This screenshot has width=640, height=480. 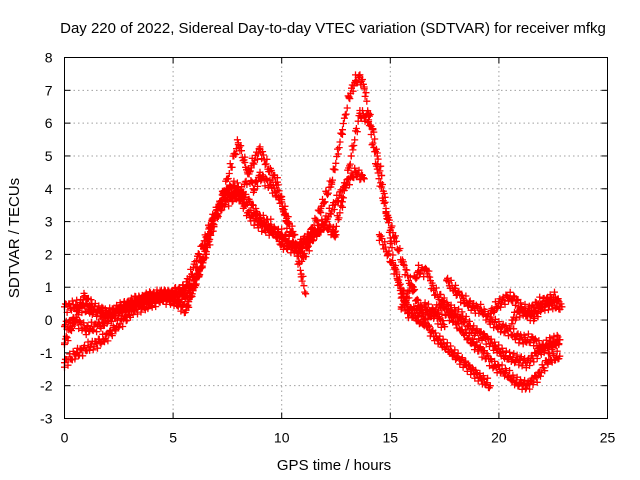 I want to click on y-tick-label: -3, so click(x=46, y=419).